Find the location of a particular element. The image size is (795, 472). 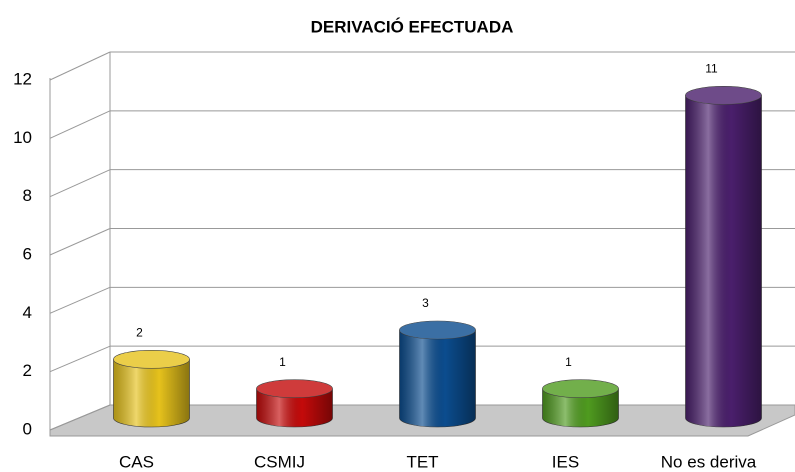

value-label: 2 is located at coordinates (139, 333).